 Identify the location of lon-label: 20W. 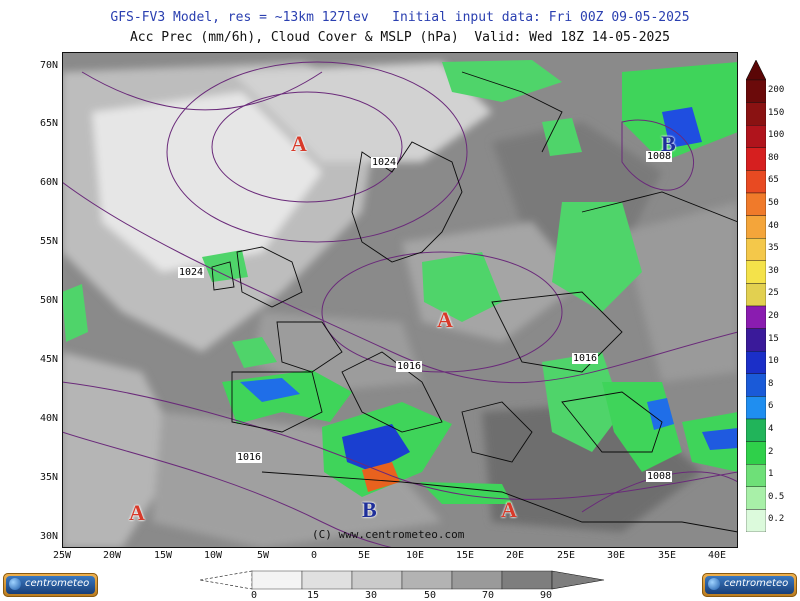
(112, 555).